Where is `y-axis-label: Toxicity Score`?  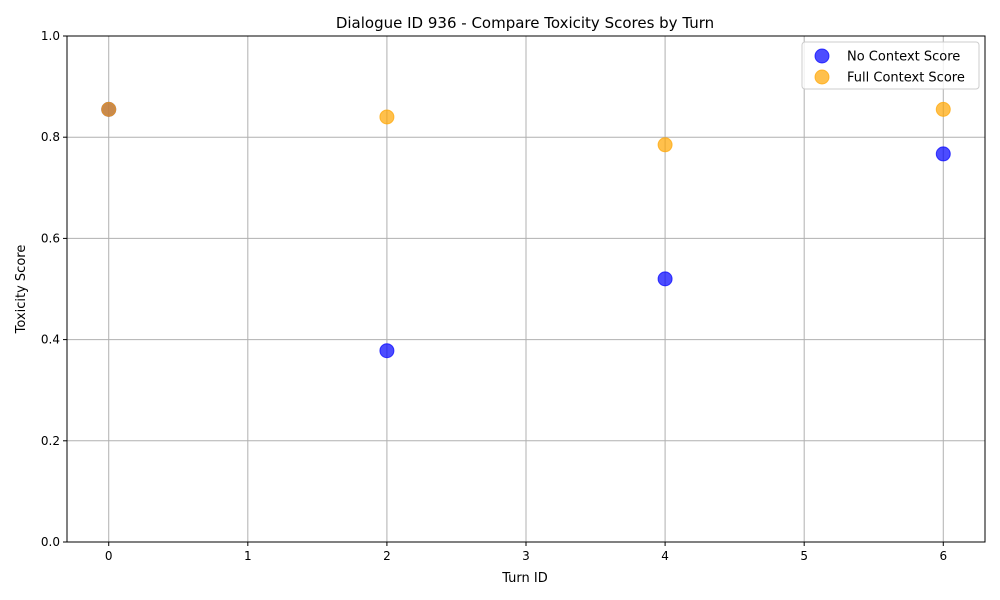
y-axis-label: Toxicity Score is located at coordinates (21, 290).